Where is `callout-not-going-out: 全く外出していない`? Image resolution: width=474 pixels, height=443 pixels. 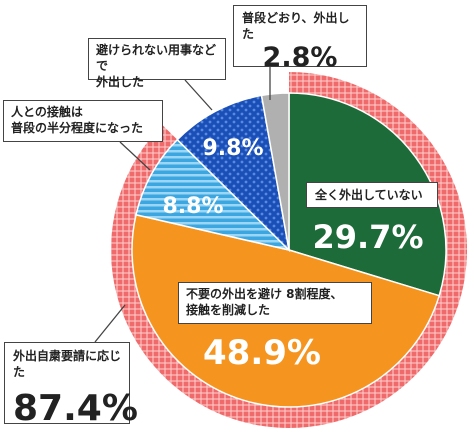 callout-not-going-out: 全く外出していない is located at coordinates (372, 195).